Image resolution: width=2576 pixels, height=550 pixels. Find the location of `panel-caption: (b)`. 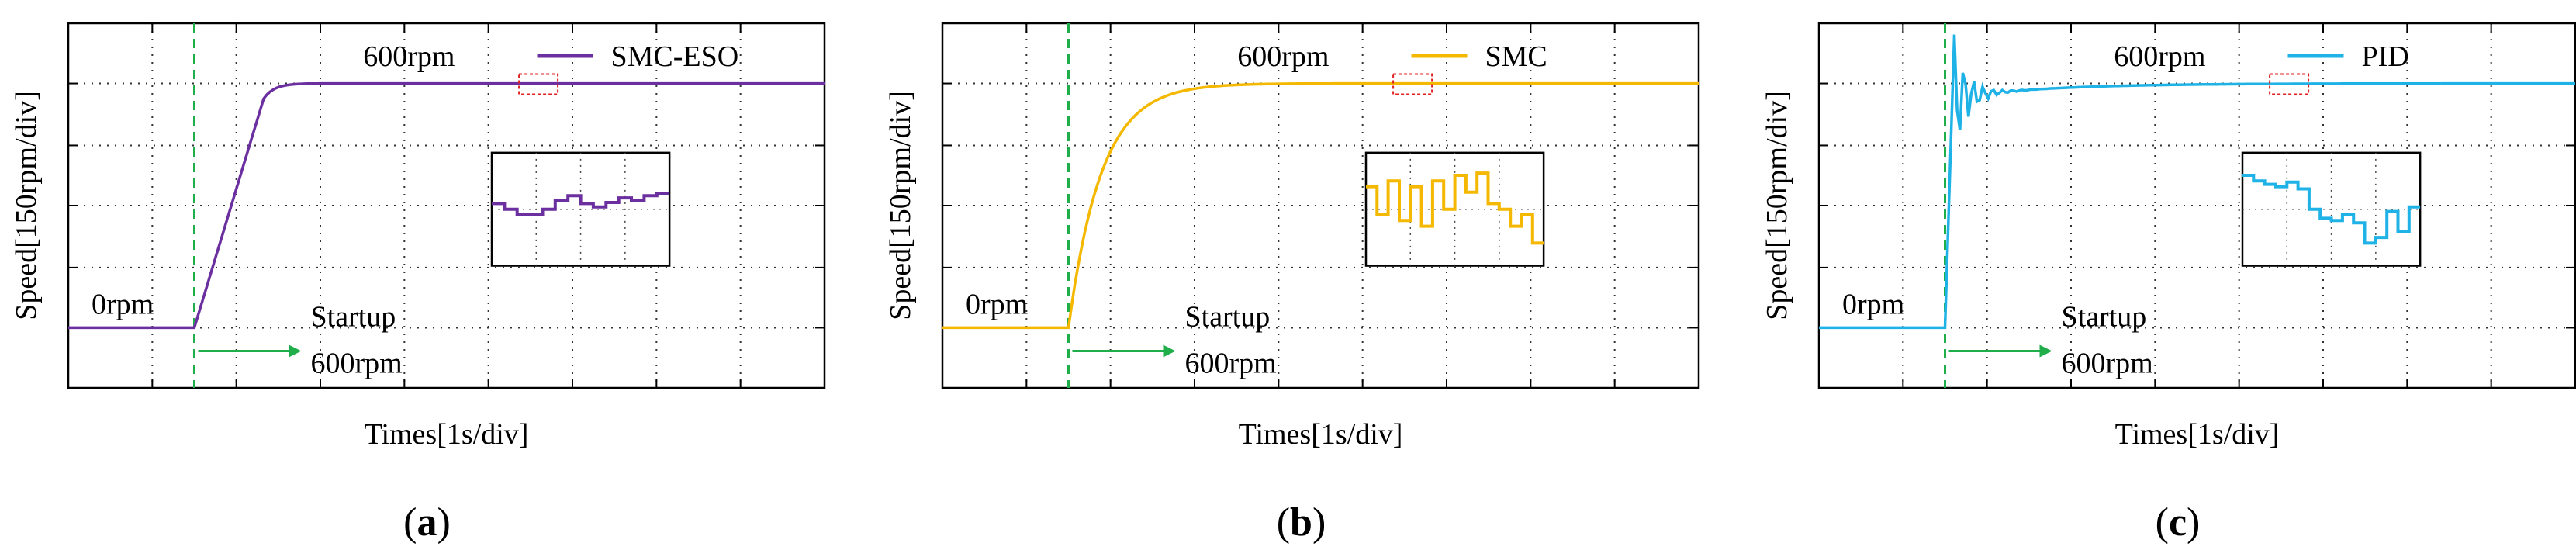

panel-caption: (b) is located at coordinates (1301, 522).